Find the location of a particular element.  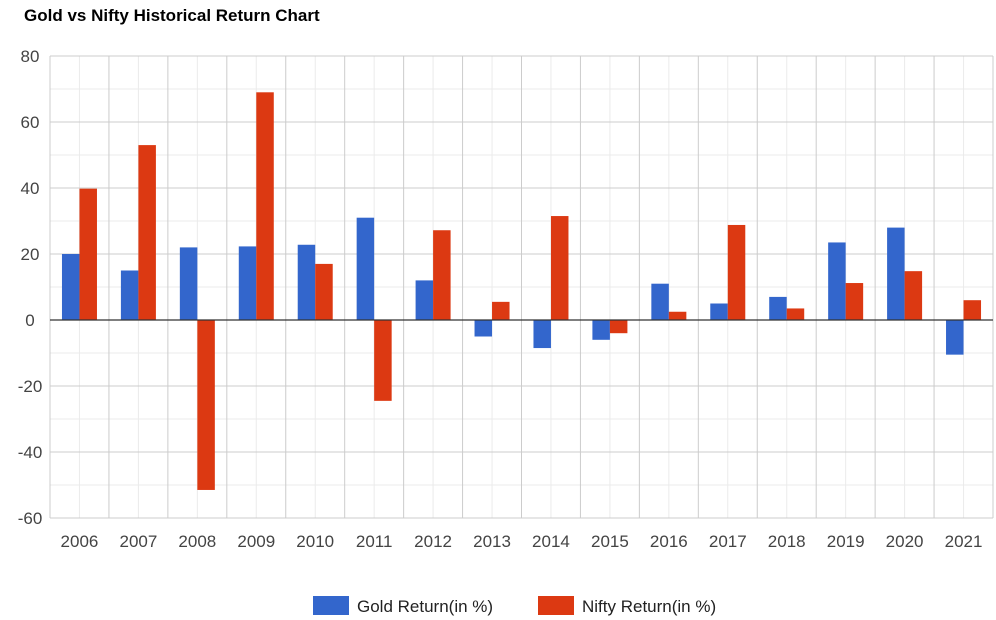

y-tick-label: -60 is located at coordinates (30, 518).